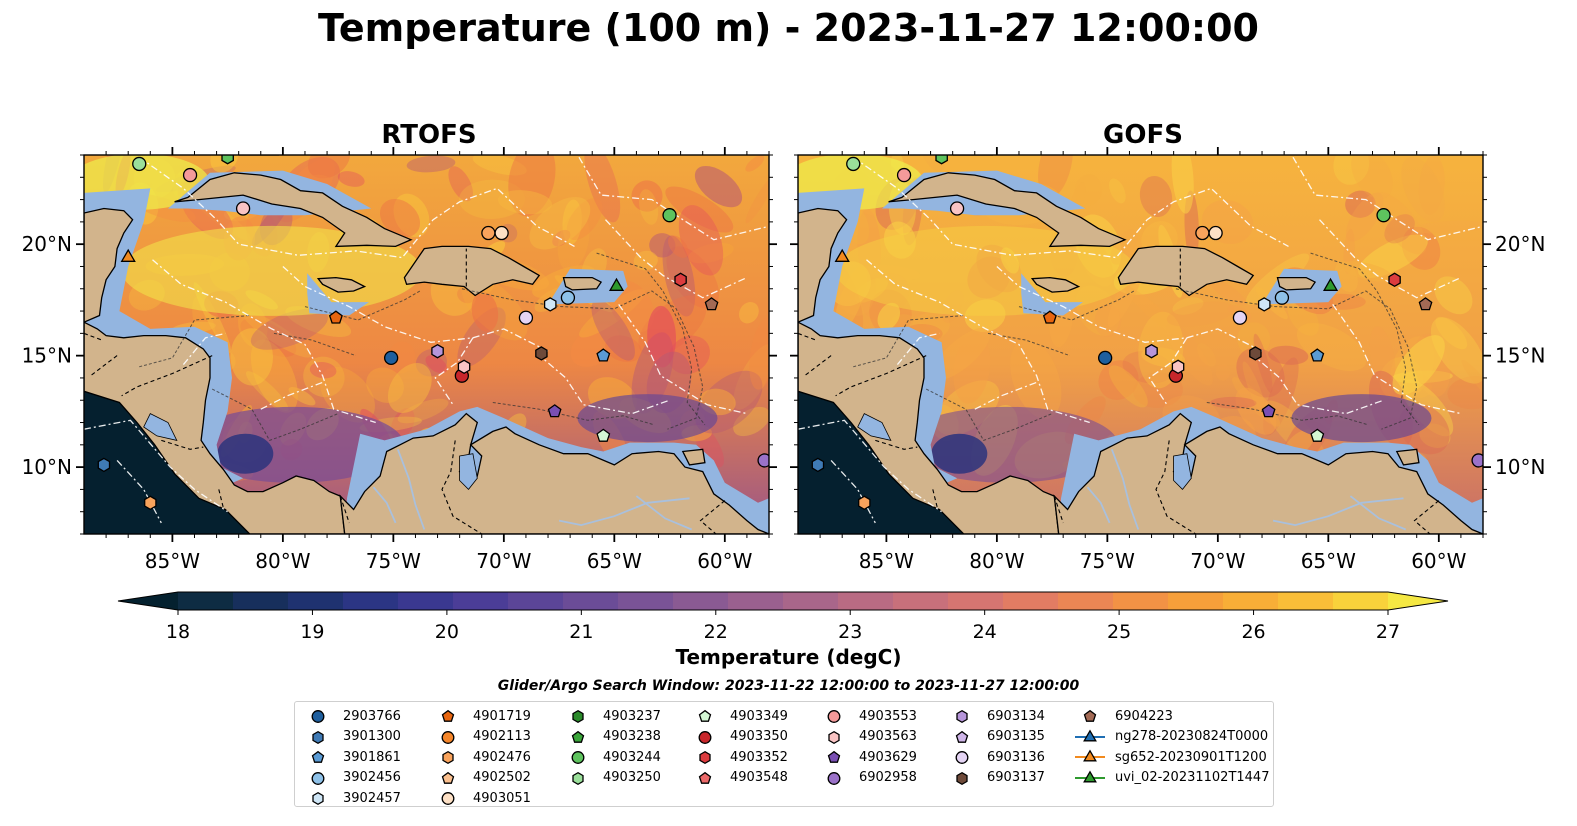 The width and height of the screenshot is (1577, 826). Describe the element at coordinates (759, 737) in the screenshot. I see `legend-label: 4903350` at that location.